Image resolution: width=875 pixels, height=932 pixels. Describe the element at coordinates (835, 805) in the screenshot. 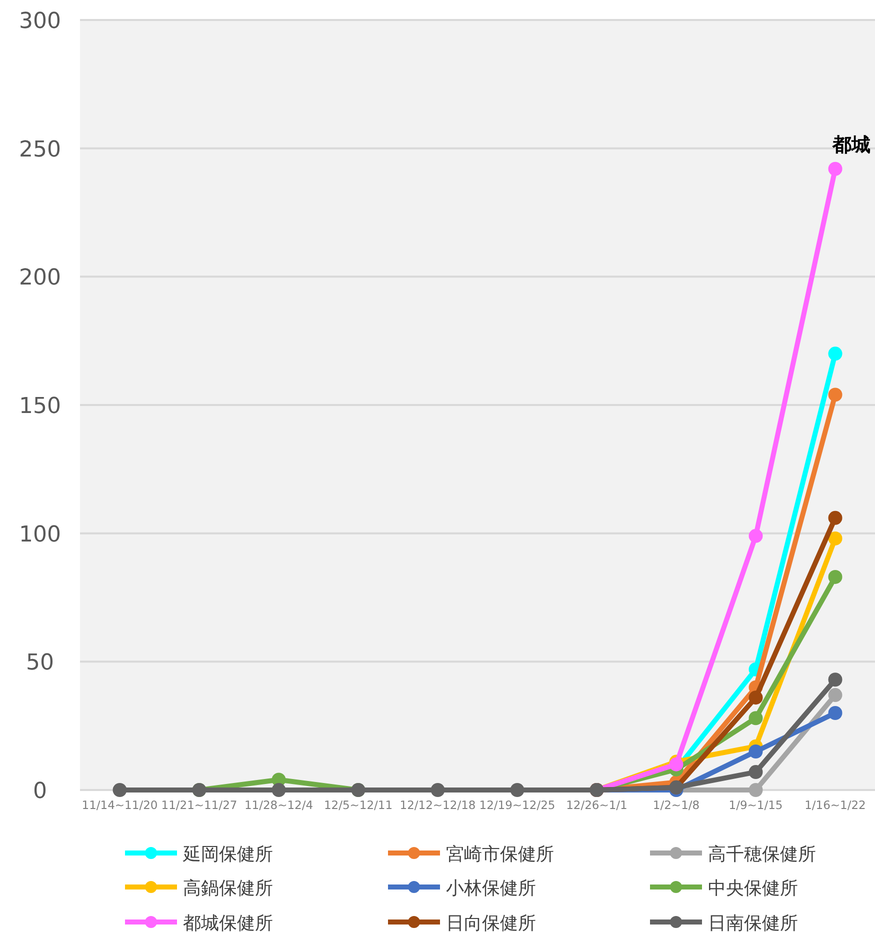

I see `x-tick-label: 1/16~1/22` at that location.